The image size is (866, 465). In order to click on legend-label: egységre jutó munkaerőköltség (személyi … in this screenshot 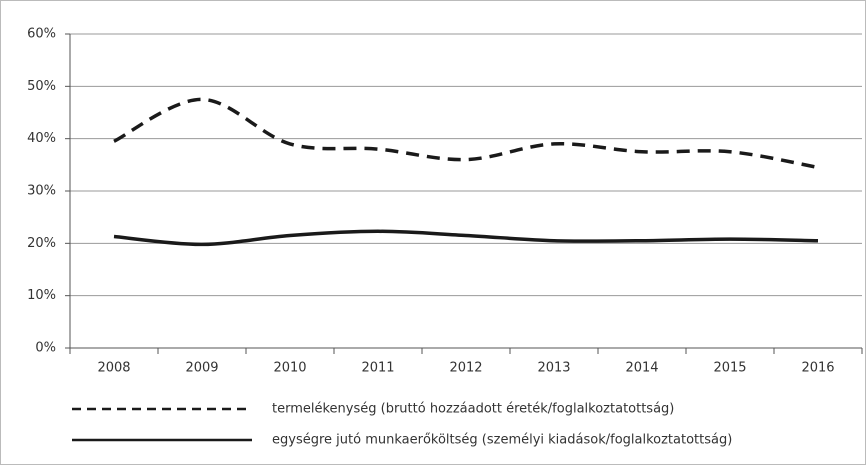, I will do `click(502, 440)`.